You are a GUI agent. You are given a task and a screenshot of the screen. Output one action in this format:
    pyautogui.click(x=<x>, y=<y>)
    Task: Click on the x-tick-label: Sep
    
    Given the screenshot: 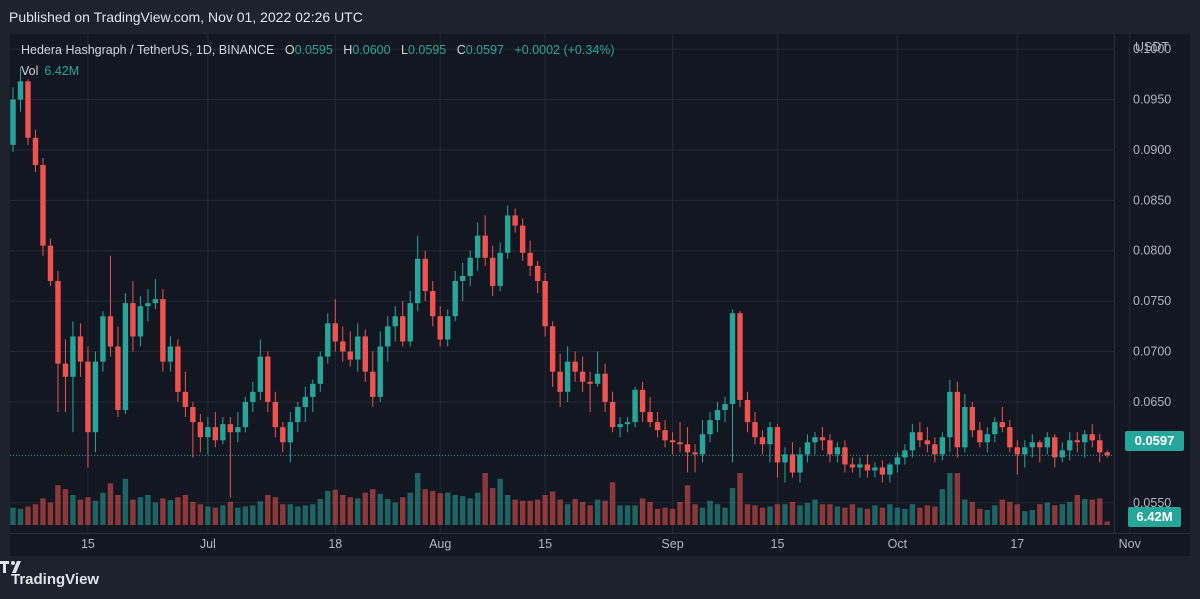 What is the action you would take?
    pyautogui.click(x=672, y=544)
    